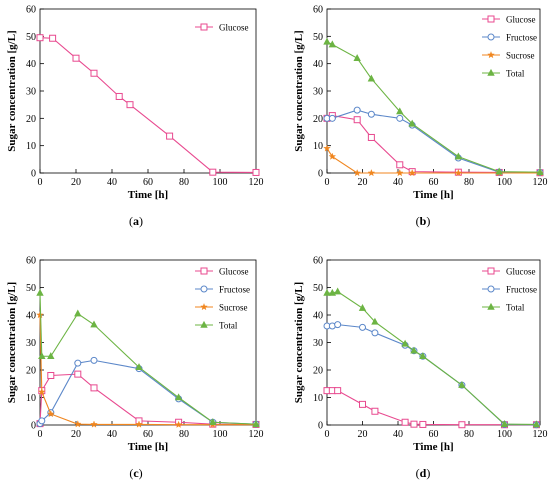 The height and width of the screenshot is (484, 550). Describe the element at coordinates (135, 473) in the screenshot. I see `panel-label: (c)` at that location.